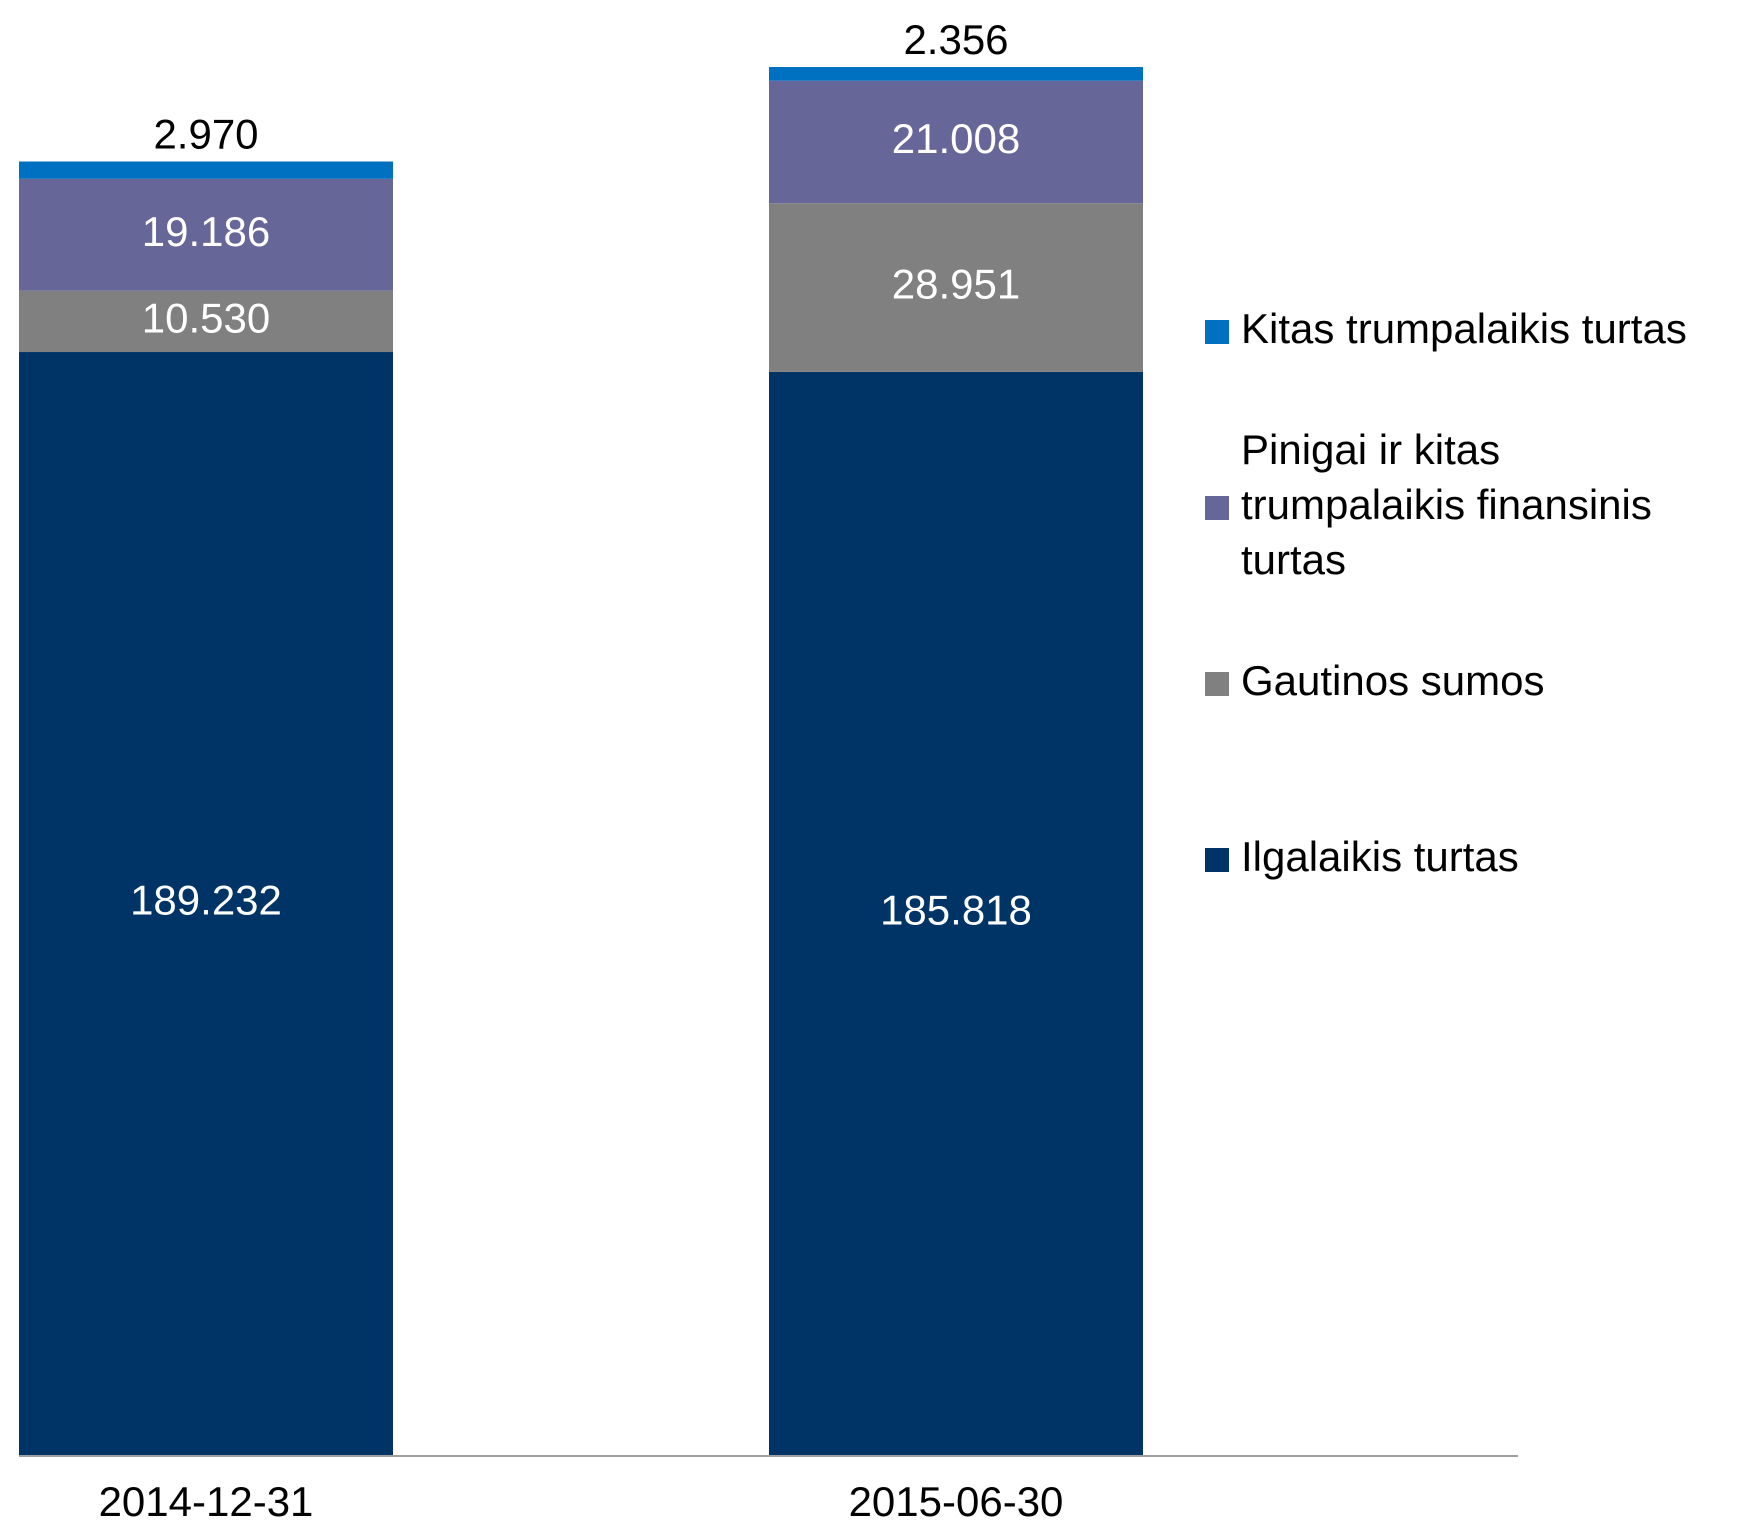 The image size is (1752, 1535). I want to click on data-label: 19.186, so click(206, 231).